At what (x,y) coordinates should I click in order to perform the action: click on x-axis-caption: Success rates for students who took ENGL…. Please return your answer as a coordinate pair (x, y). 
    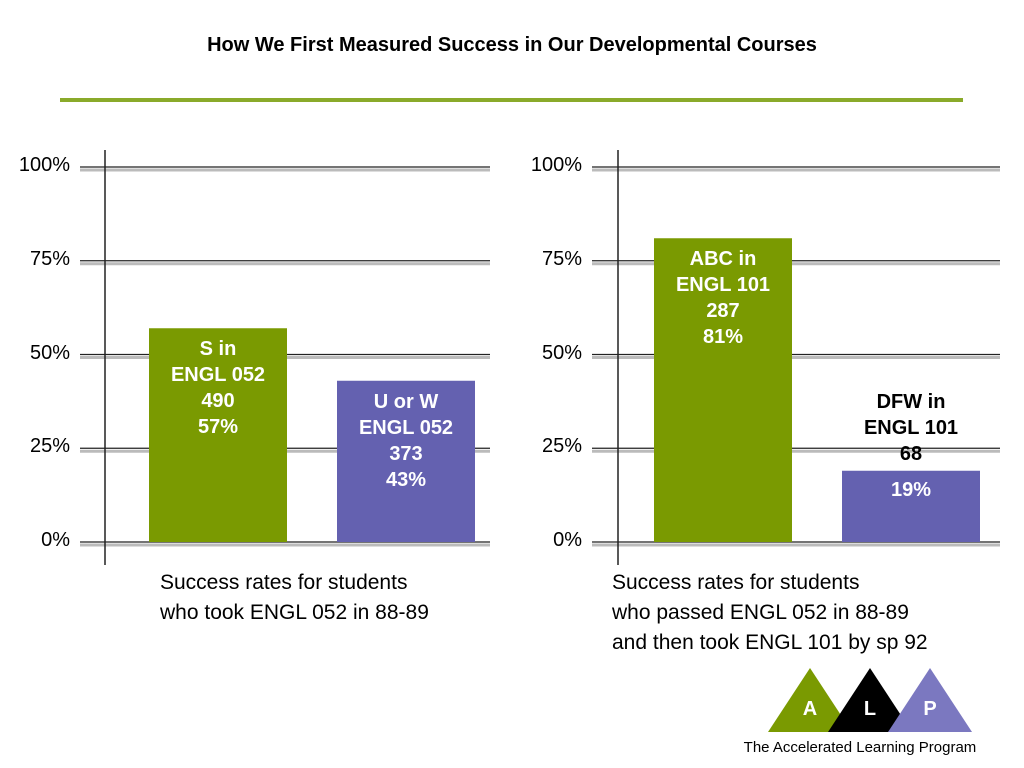
    Looking at the image, I should click on (294, 597).